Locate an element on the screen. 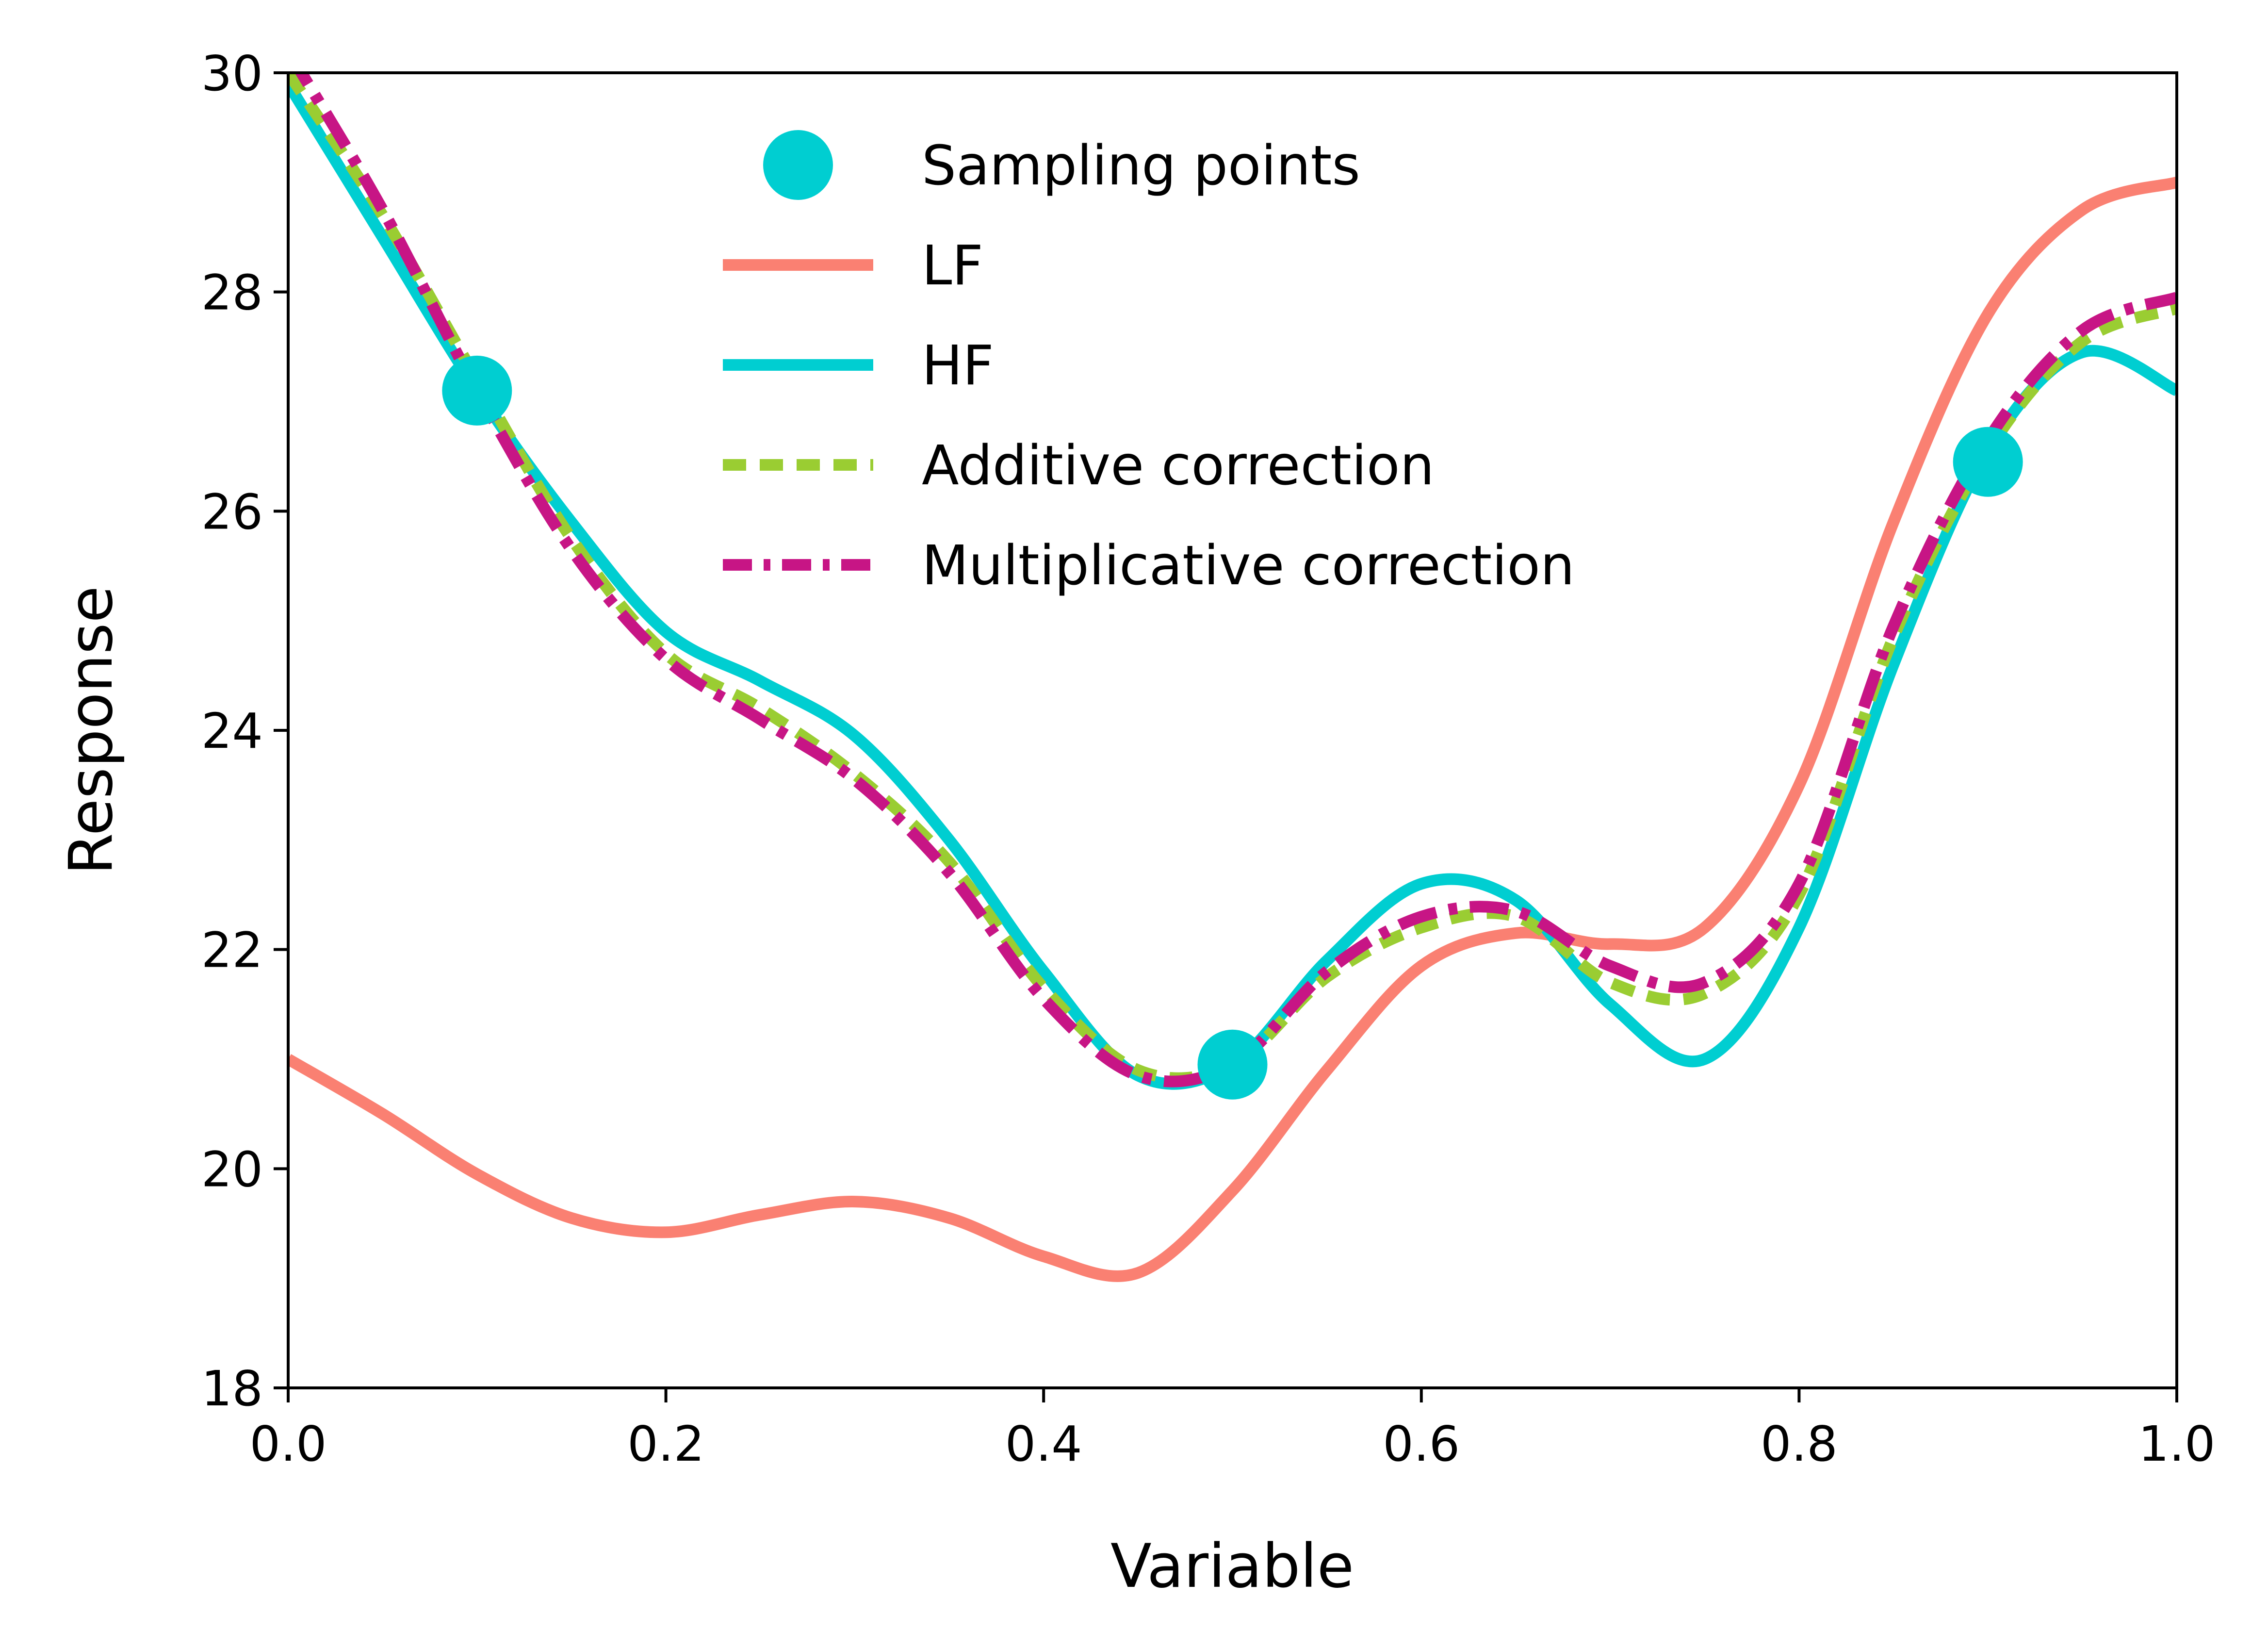  x-tick-label: 0.6 is located at coordinates (1421, 1444).